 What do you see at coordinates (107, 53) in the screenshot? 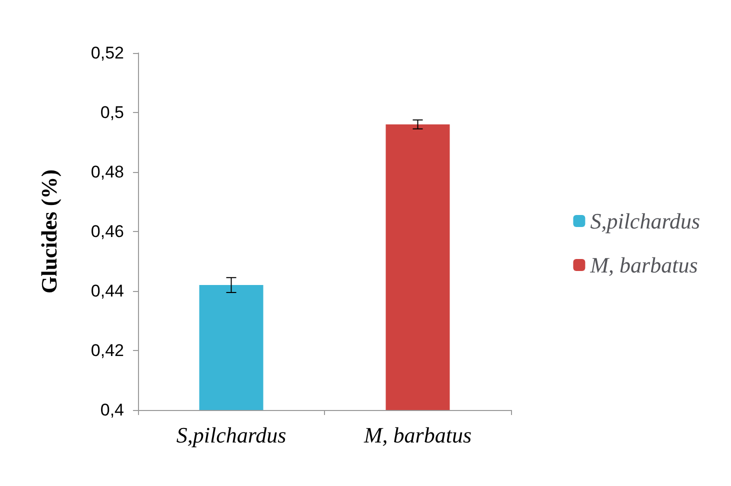
I see `y-tick-label: 0,52` at bounding box center [107, 53].